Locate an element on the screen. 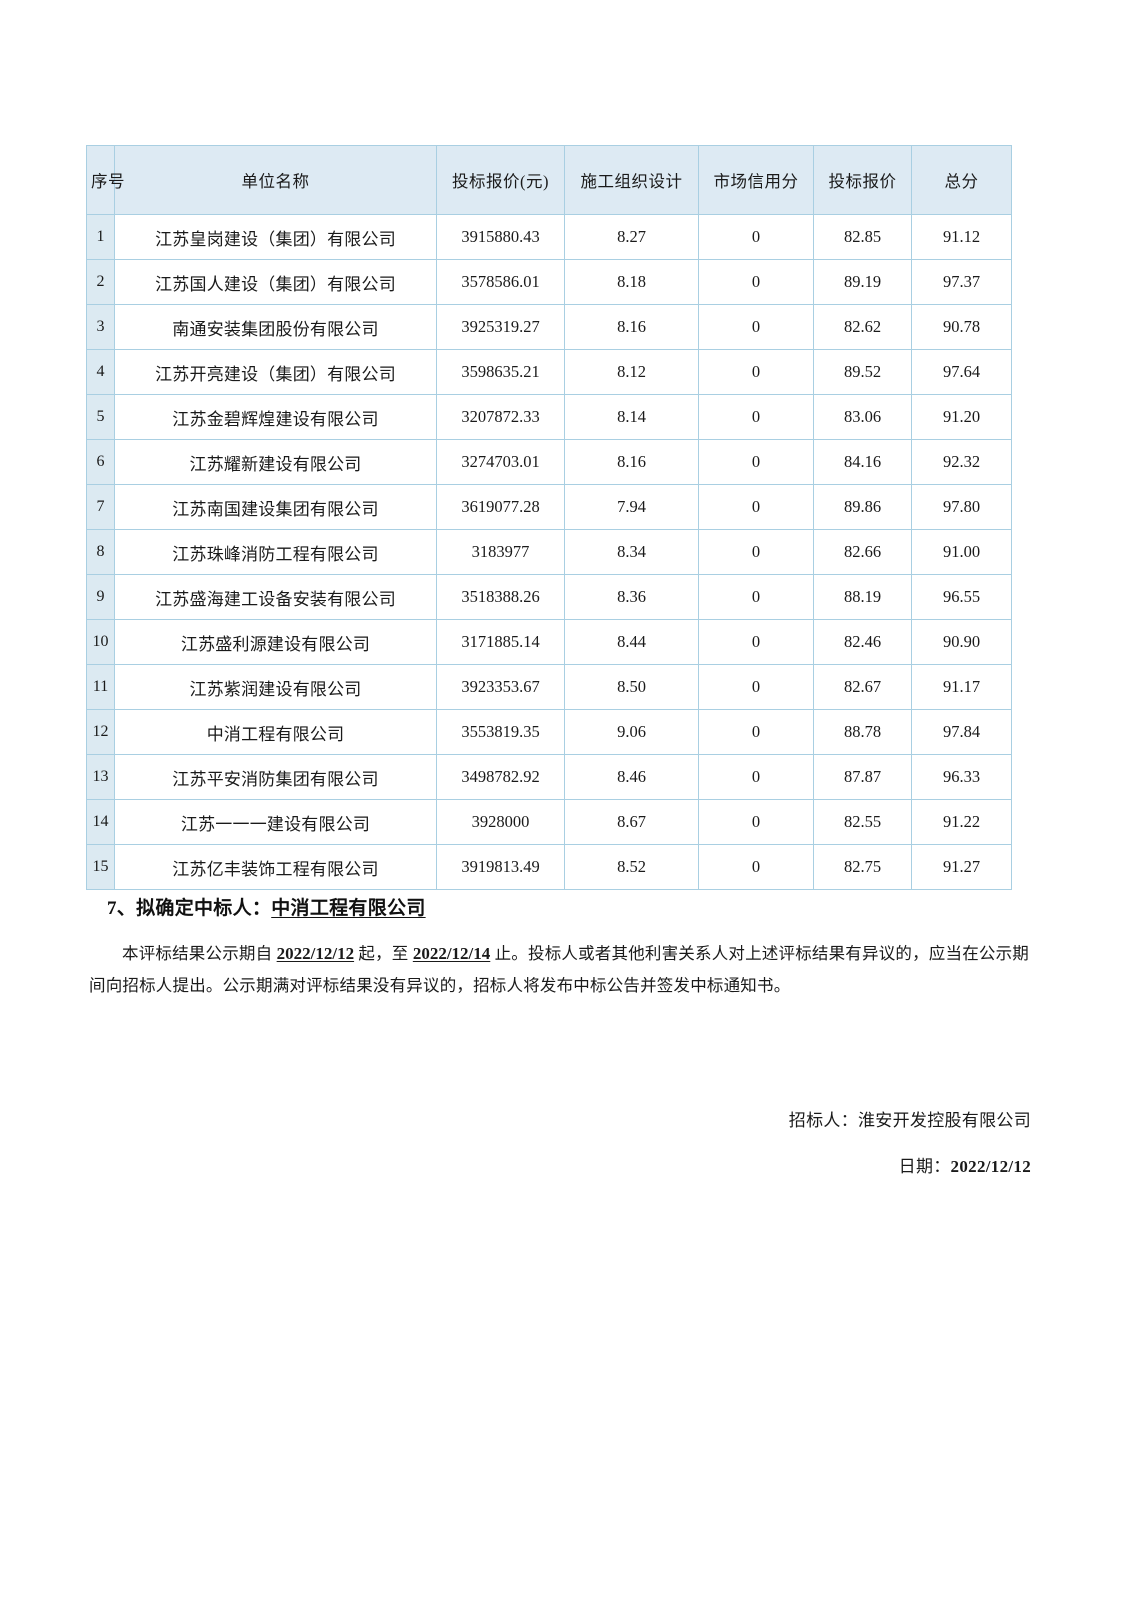  cell-design-score: 8.50 is located at coordinates (631, 687).